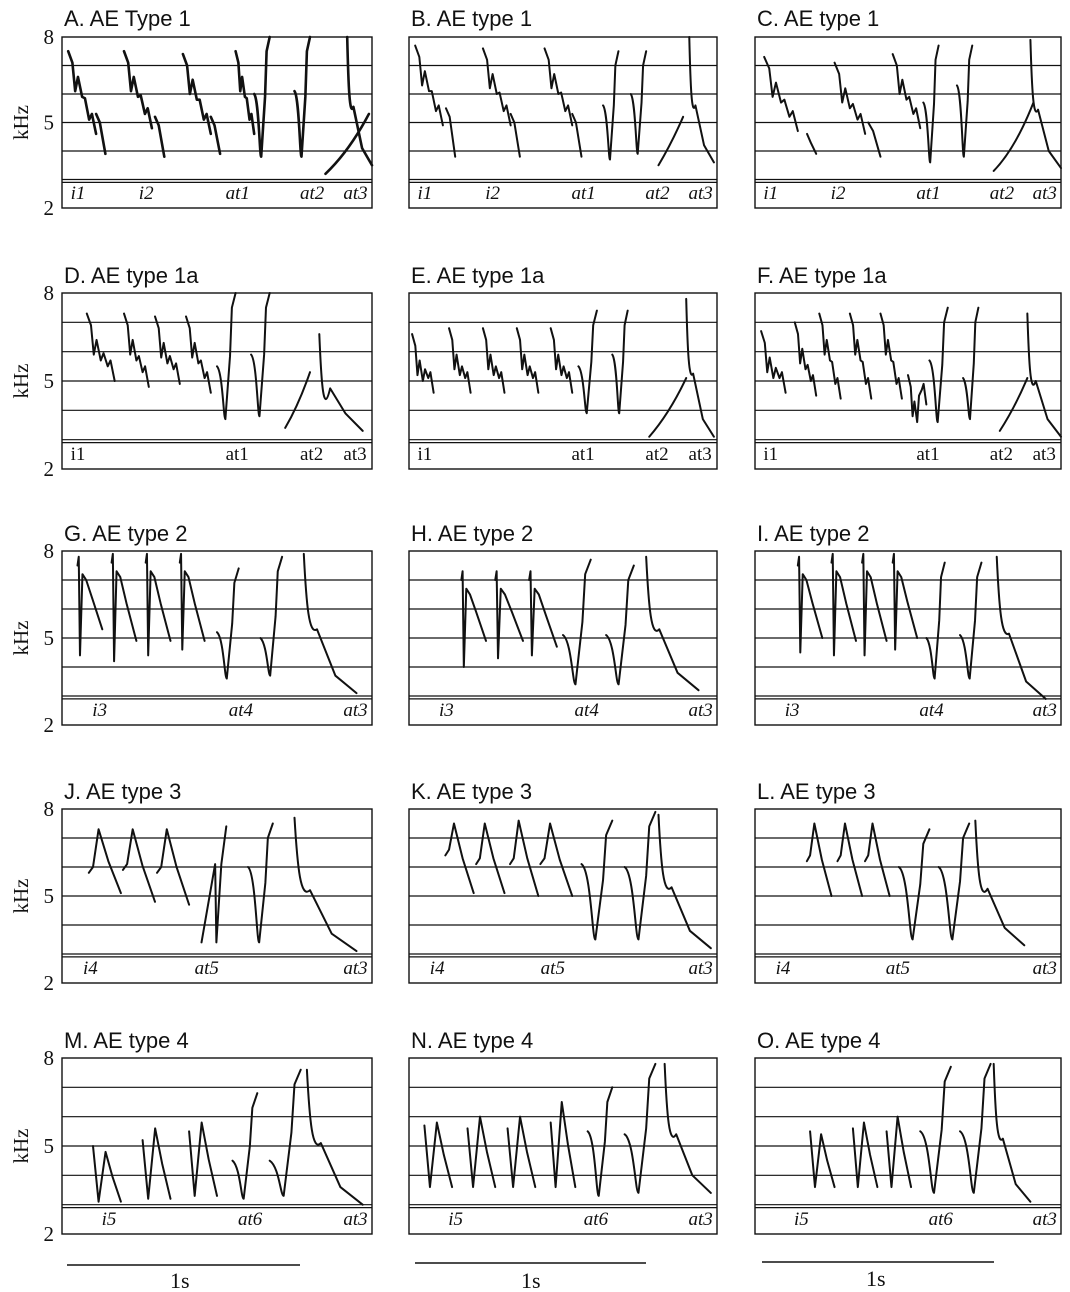  What do you see at coordinates (478, 275) in the screenshot?
I see `panel-title: E. AE type 1a` at bounding box center [478, 275].